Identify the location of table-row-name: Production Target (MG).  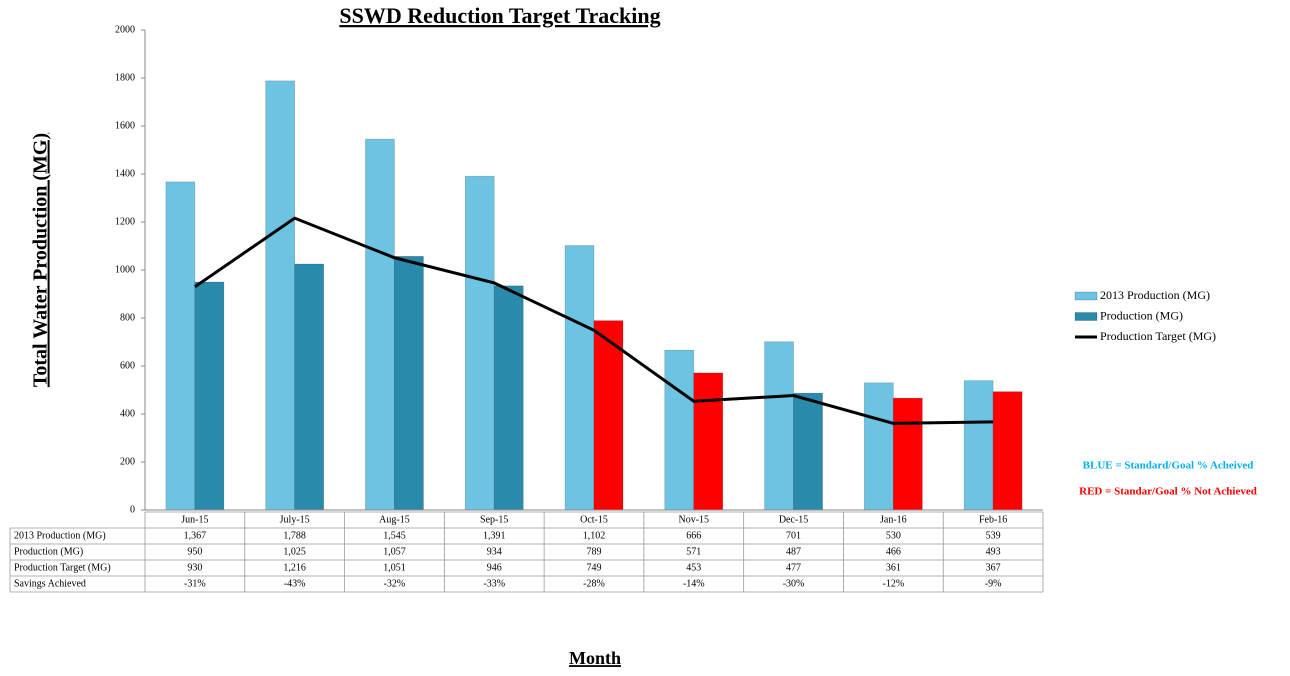
(62, 567).